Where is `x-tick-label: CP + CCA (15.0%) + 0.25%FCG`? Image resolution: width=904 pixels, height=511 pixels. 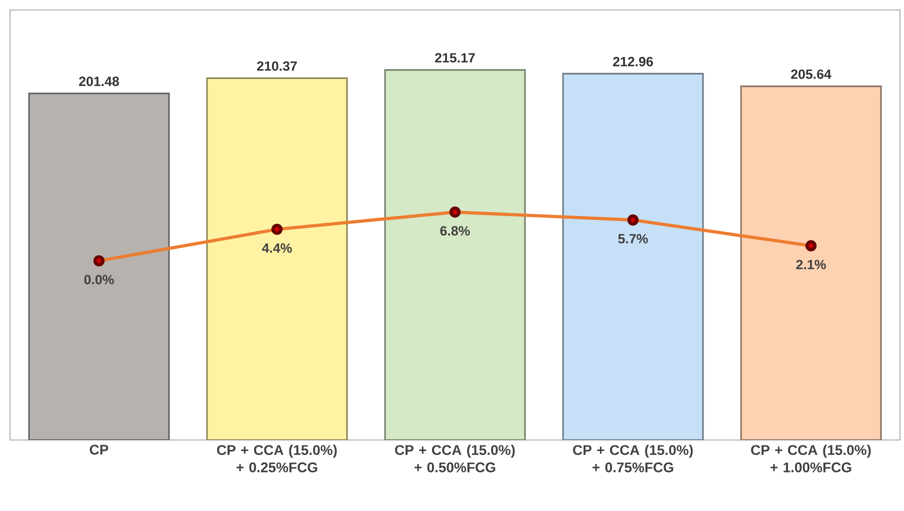 x-tick-label: CP + CCA (15.0%) + 0.25%FCG is located at coordinates (277, 458).